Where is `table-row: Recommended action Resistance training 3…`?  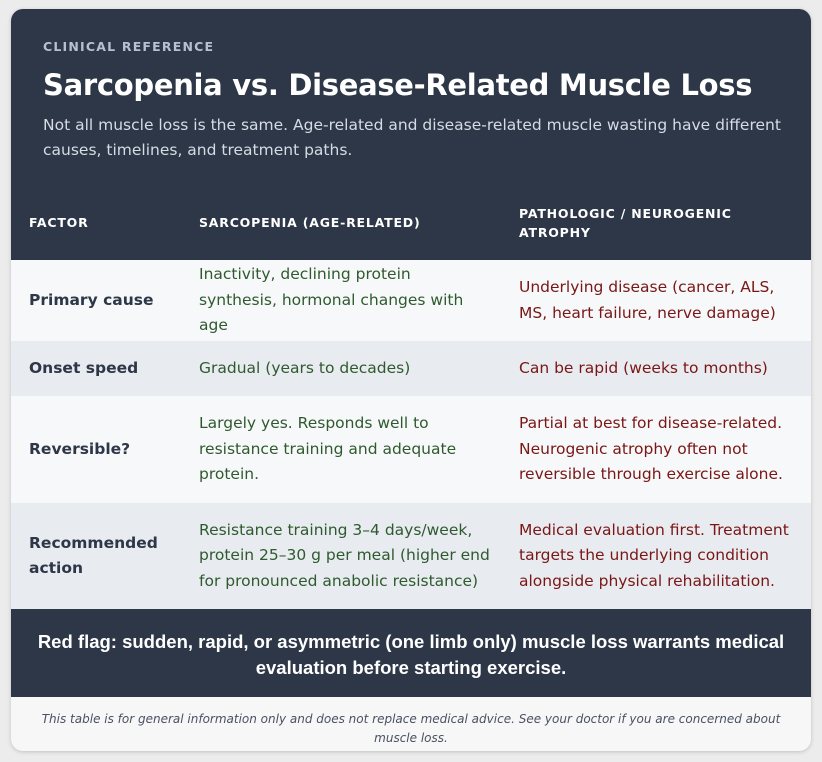
table-row: Recommended action Resistance training 3… is located at coordinates (411, 556).